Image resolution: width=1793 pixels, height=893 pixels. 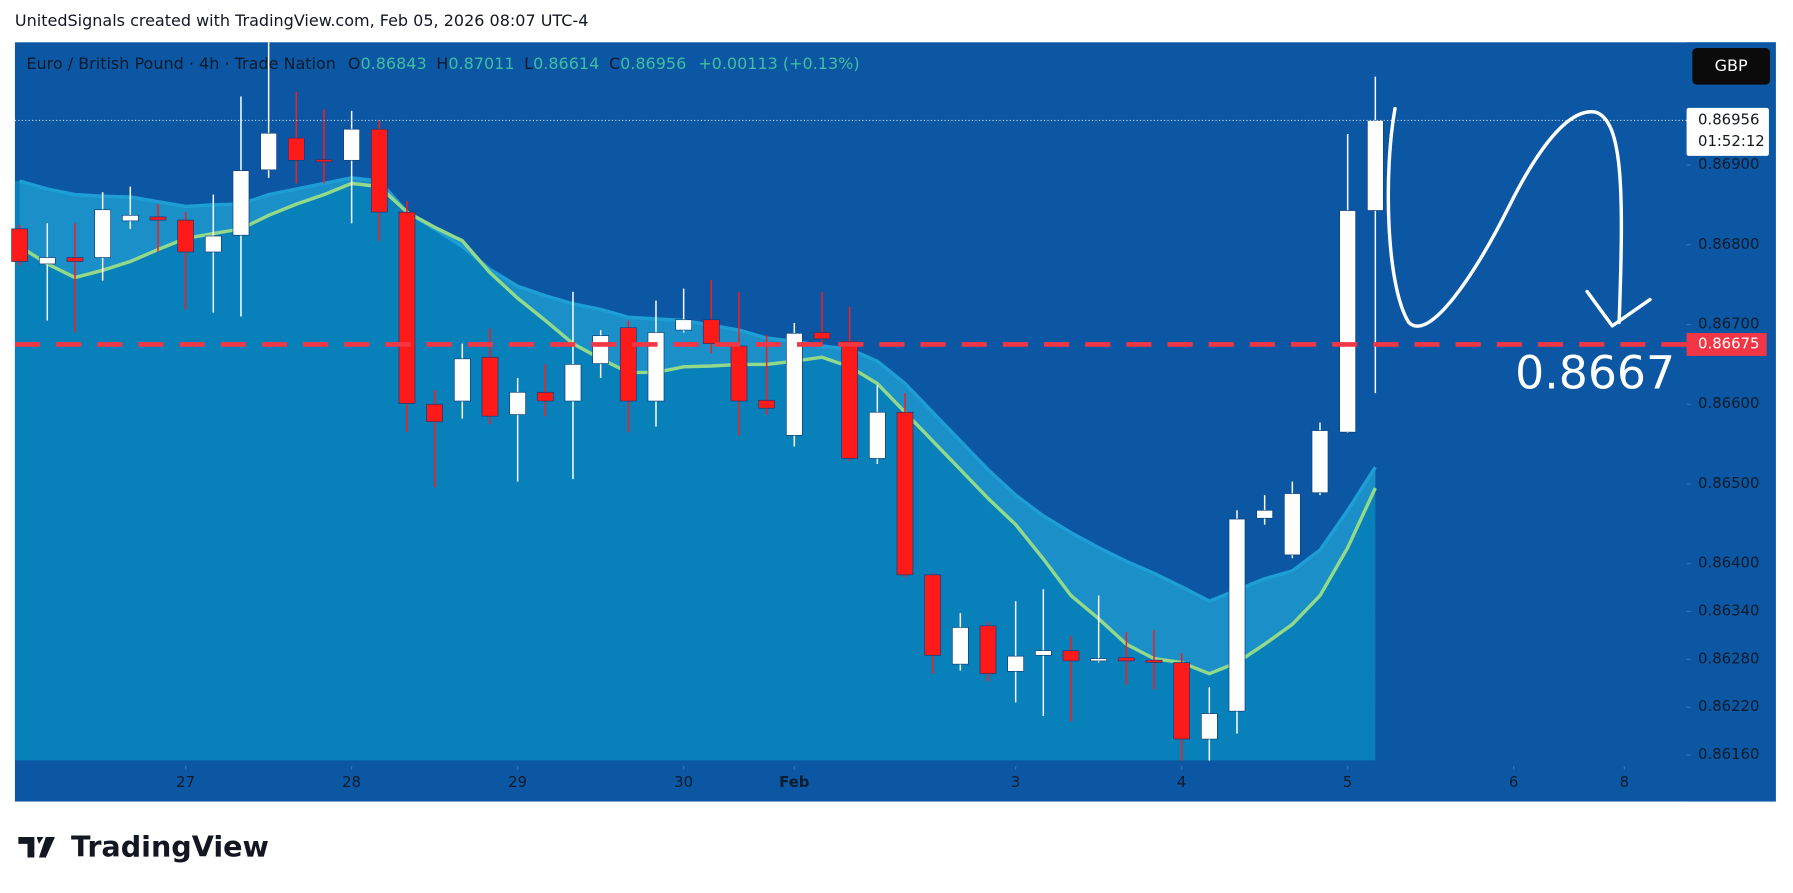 What do you see at coordinates (1731, 422) in the screenshot?
I see `price-axis` at bounding box center [1731, 422].